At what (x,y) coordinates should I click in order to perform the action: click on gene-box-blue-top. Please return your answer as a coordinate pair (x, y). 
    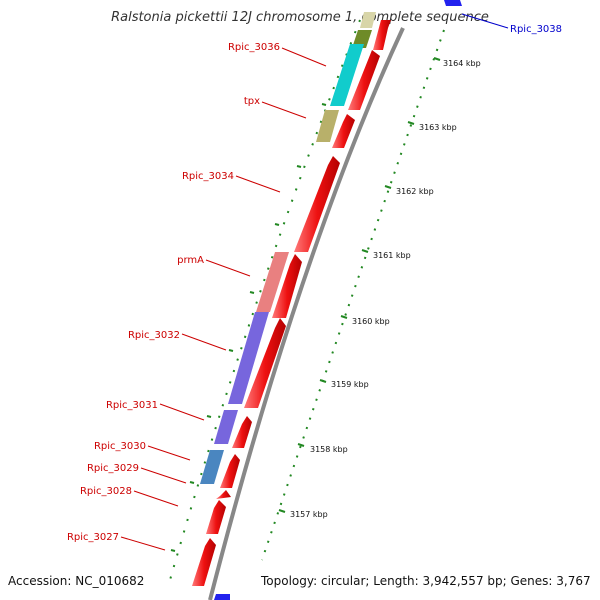
    Looking at the image, I should click on (453, 3).